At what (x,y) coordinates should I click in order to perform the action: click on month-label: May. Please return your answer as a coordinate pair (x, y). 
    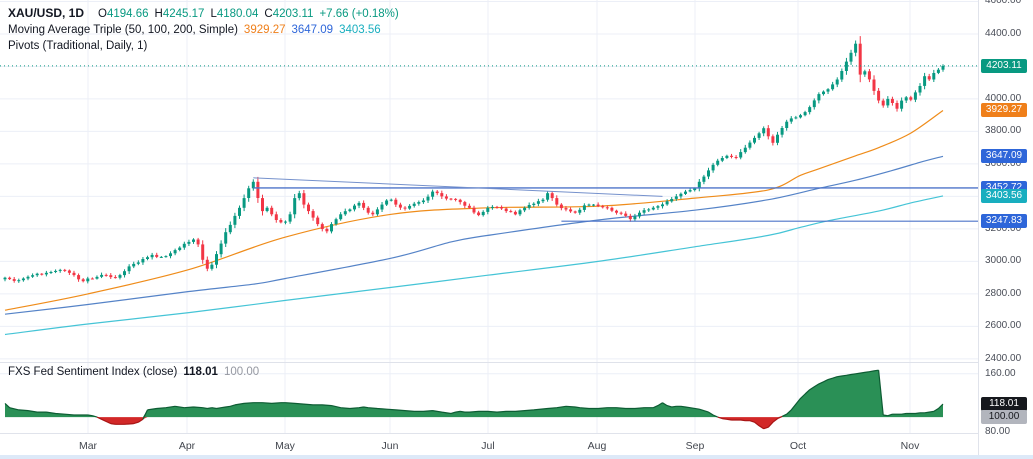
    Looking at the image, I should click on (285, 446).